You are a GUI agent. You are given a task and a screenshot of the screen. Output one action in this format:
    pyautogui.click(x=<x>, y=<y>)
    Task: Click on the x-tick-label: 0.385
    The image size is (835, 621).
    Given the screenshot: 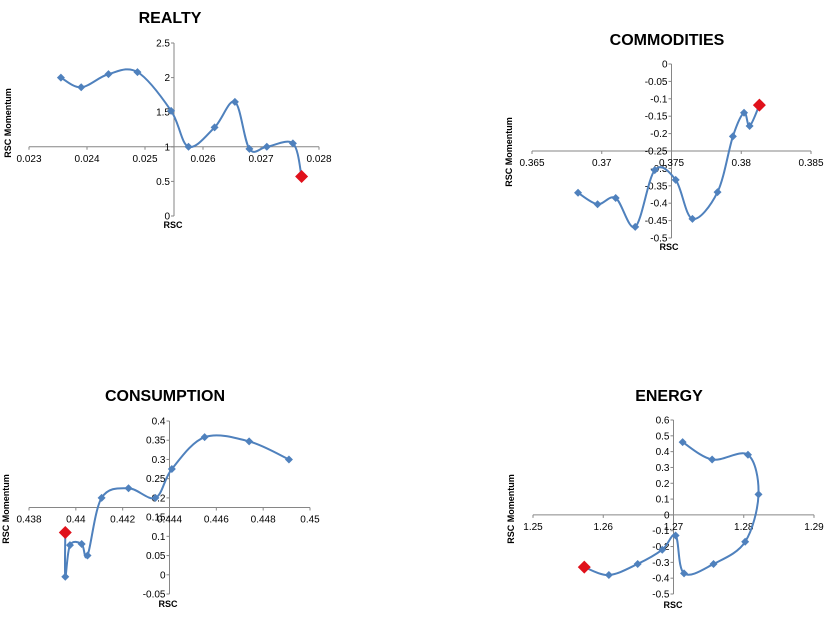 What is the action you would take?
    pyautogui.click(x=810, y=163)
    